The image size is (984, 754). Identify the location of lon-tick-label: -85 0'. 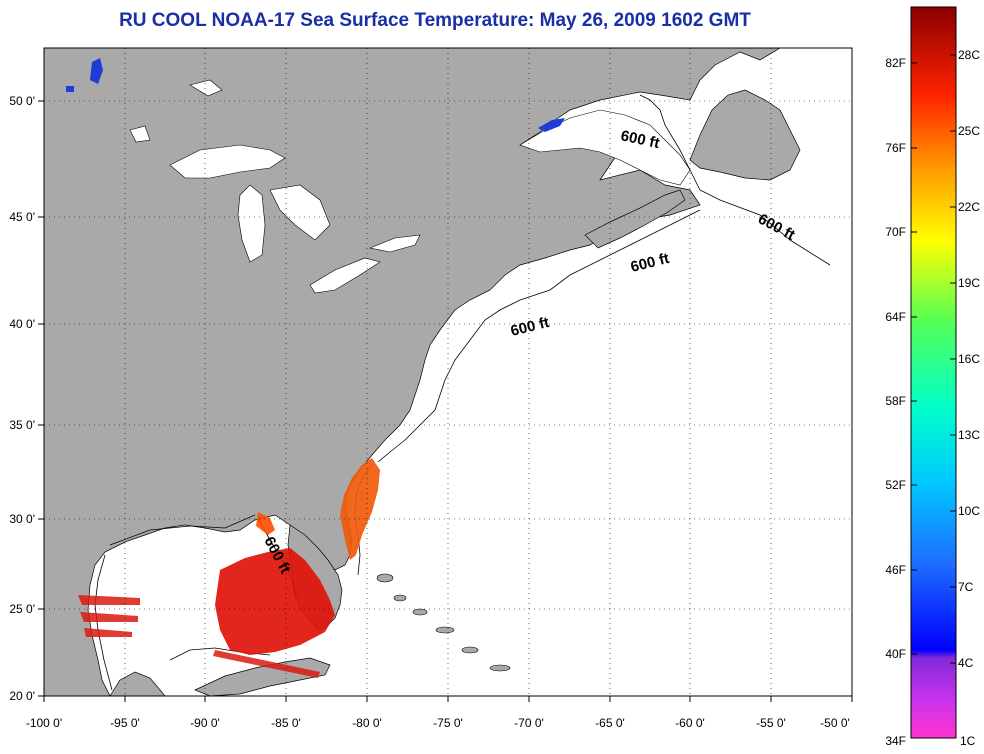
(286, 723).